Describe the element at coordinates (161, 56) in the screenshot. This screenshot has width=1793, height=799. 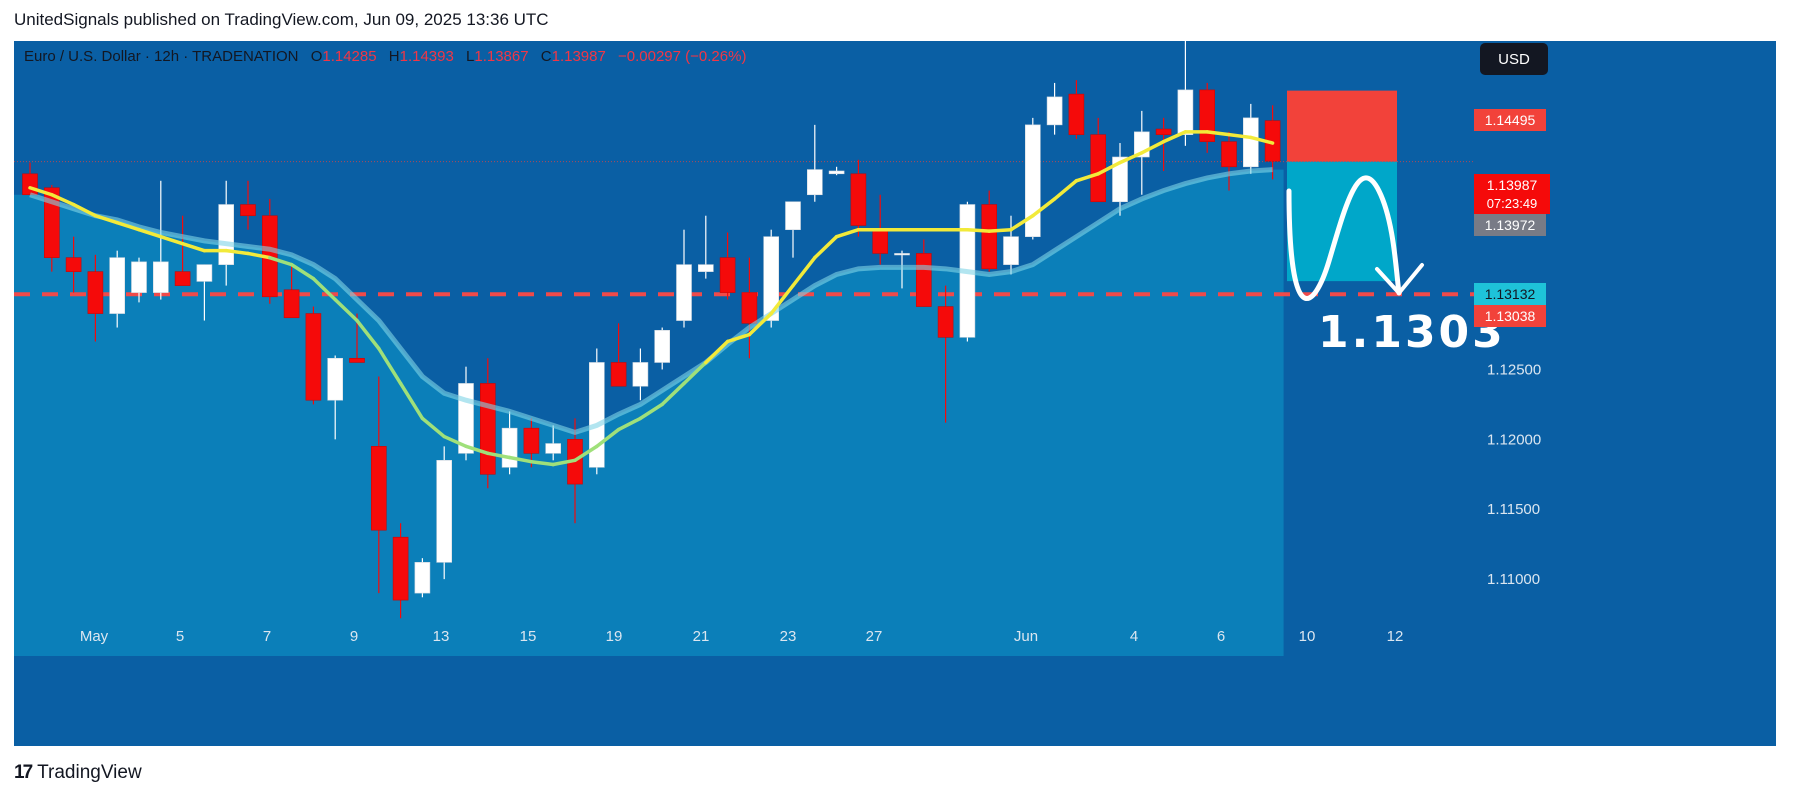
I see `symbol-label: Euro / U.S. Dollar · 12h · TRADENATION` at that location.